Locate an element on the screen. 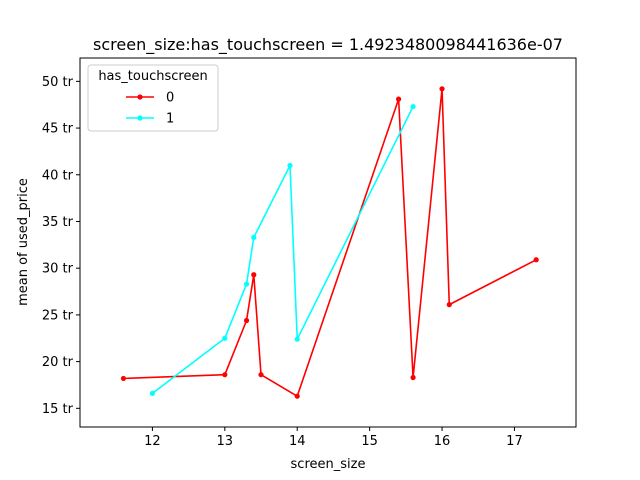 This screenshot has width=640, height=480. y-tick-label: 25 tr is located at coordinates (58, 315).